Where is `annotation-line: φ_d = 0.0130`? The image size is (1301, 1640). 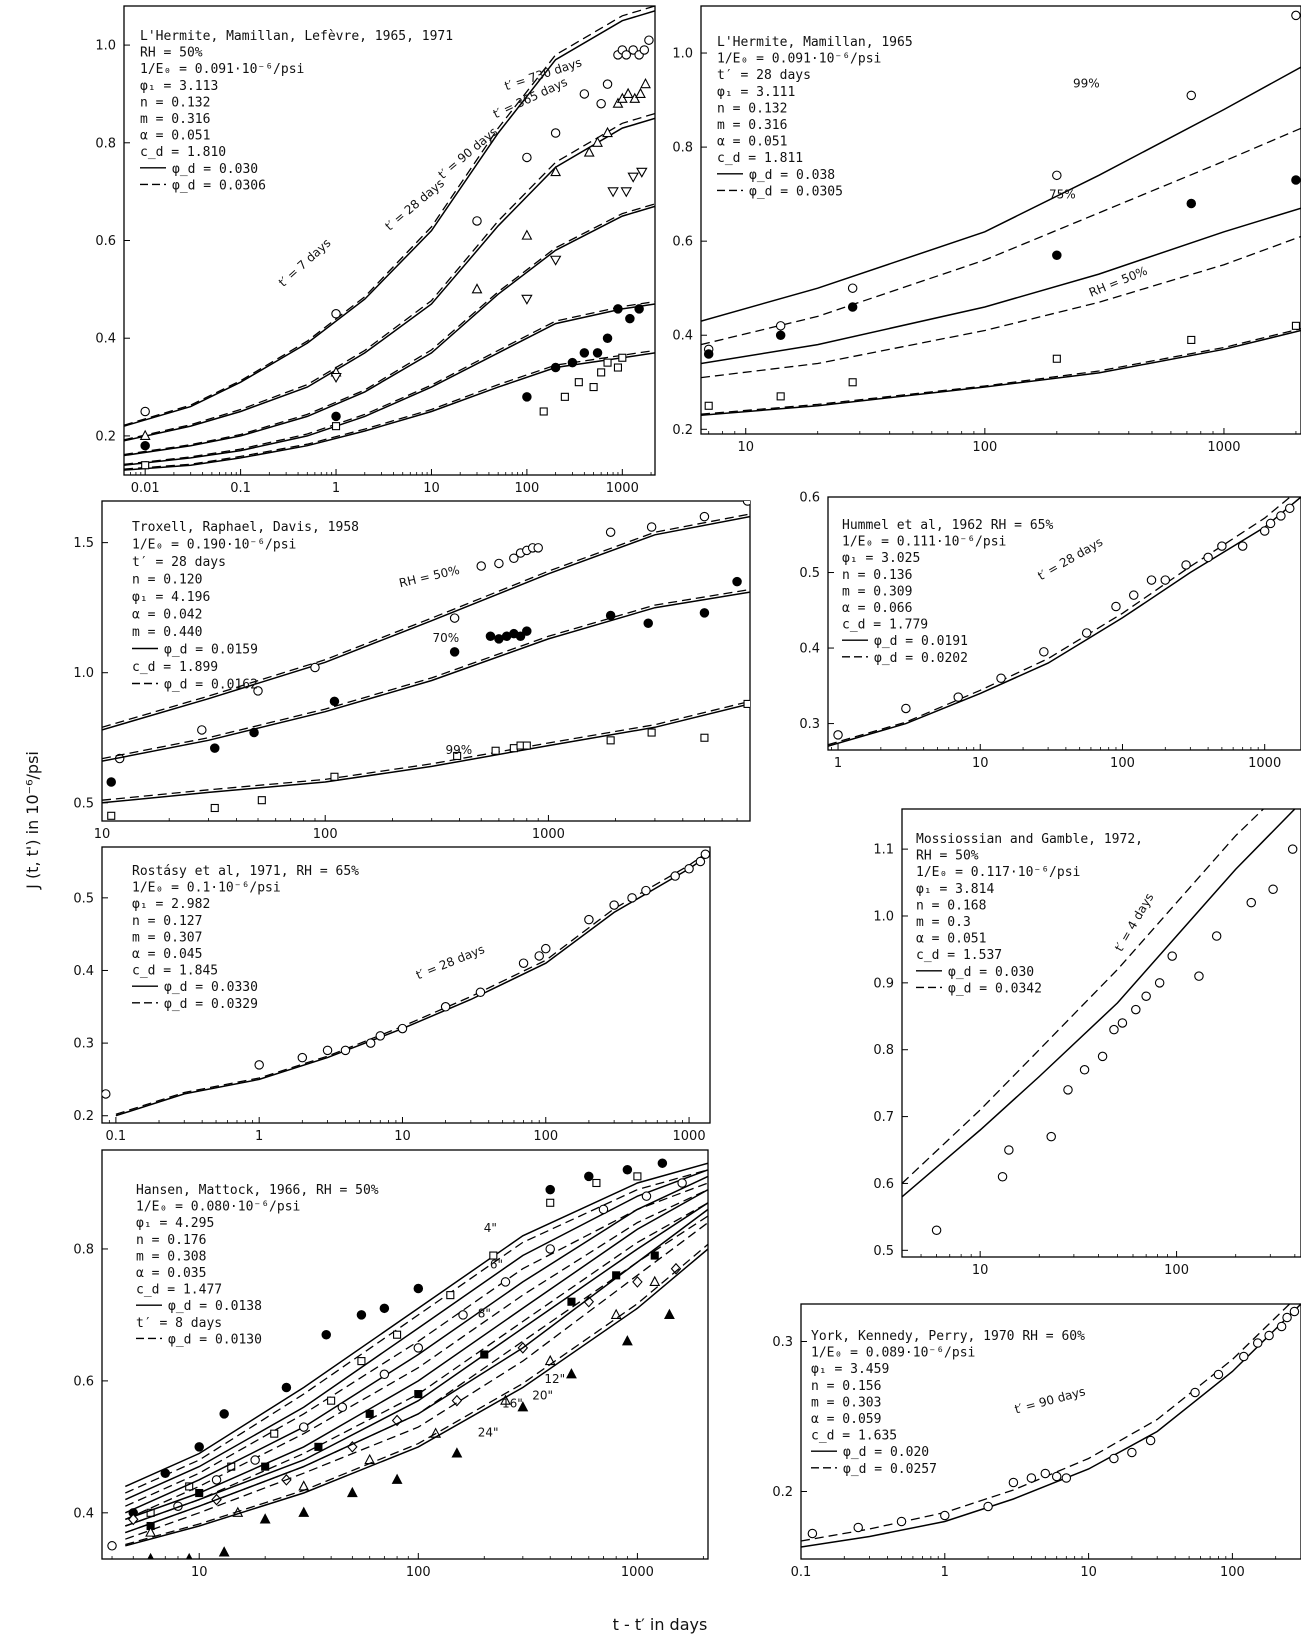
annotation-line: φ_d = 0.0130 is located at coordinates (215, 1339).